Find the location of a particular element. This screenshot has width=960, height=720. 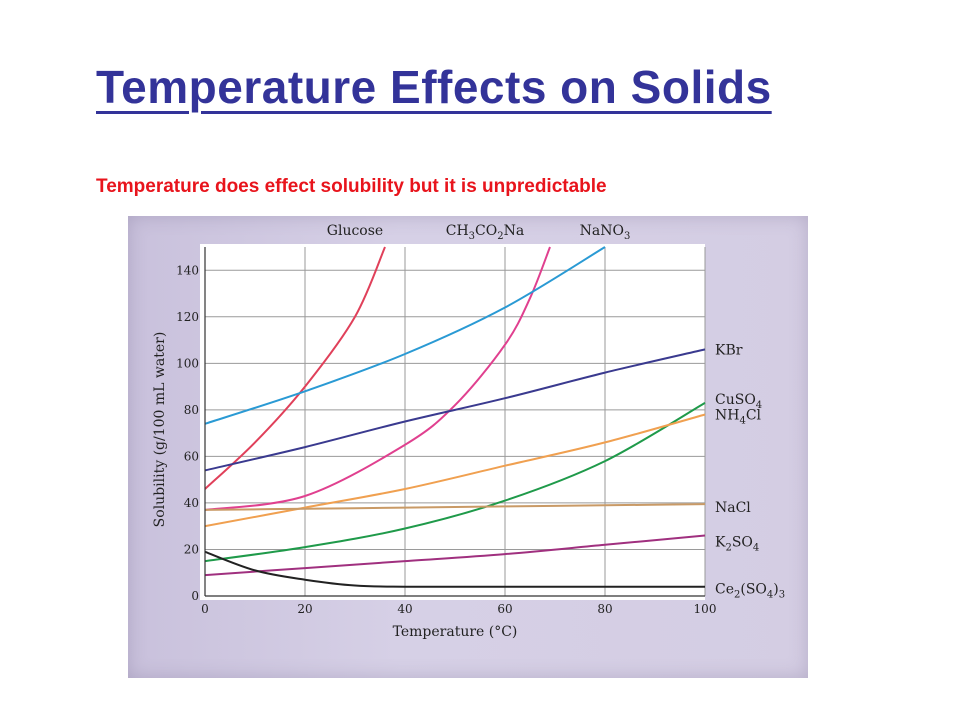

series-line-nano3 is located at coordinates (405, 335).